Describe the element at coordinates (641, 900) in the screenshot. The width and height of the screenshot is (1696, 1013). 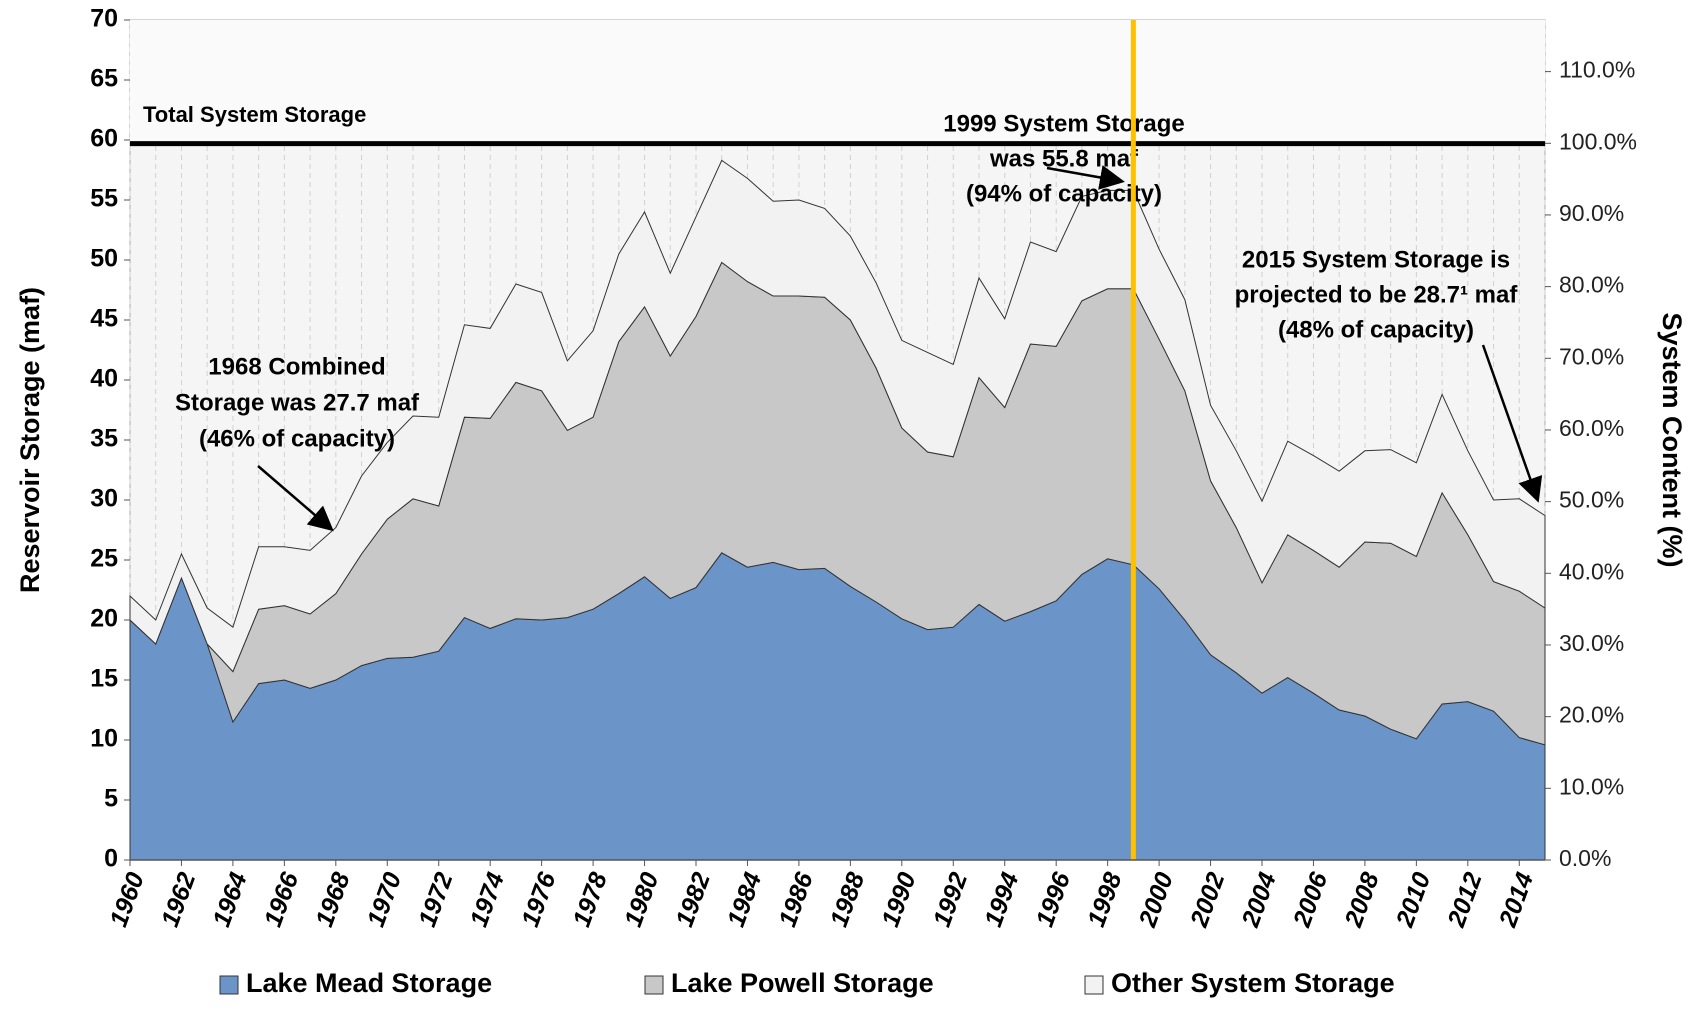
I see `x-tick-label: 1980` at that location.